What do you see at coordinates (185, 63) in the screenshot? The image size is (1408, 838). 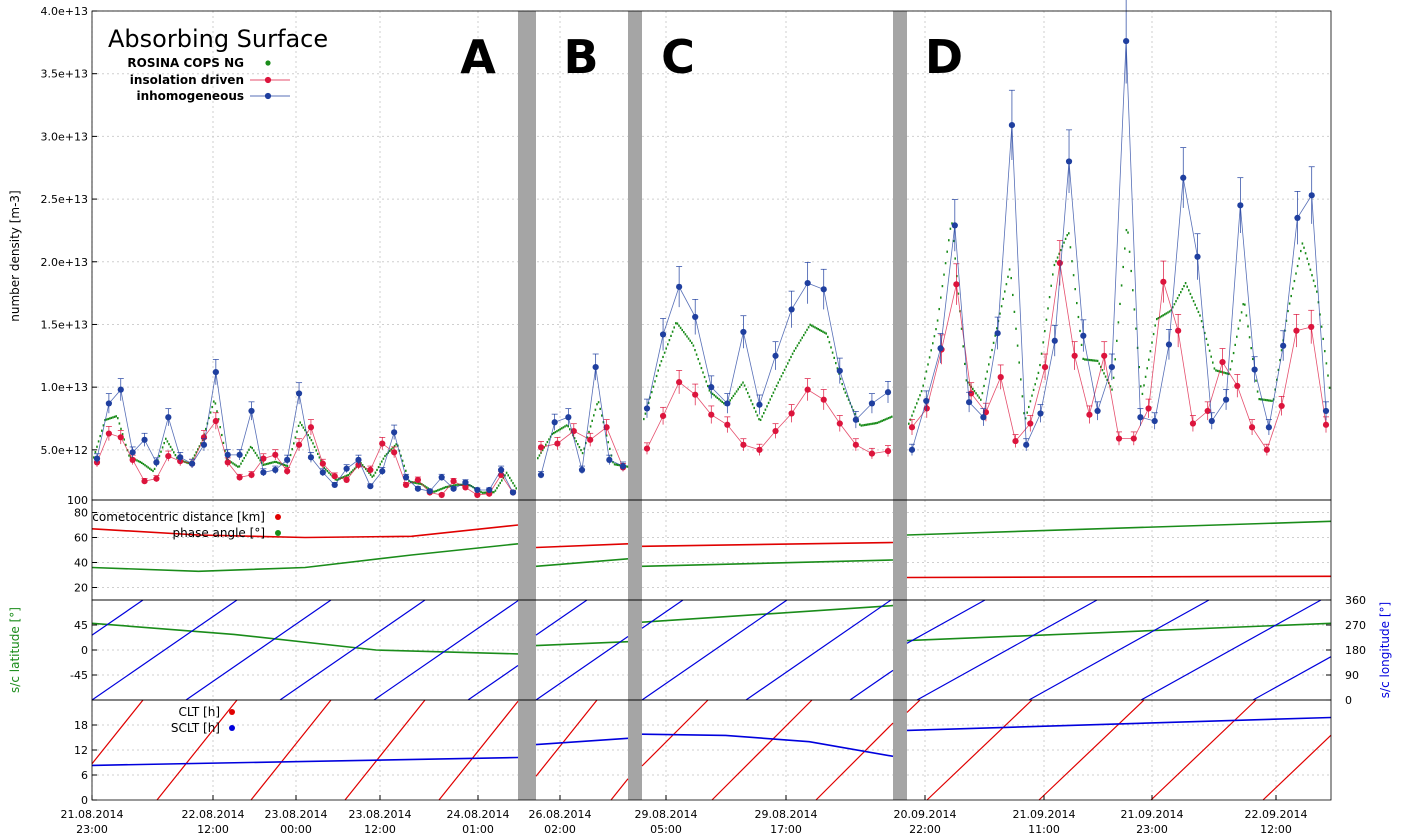 I see `legend-item-measure: ROSINA COPS NG` at bounding box center [185, 63].